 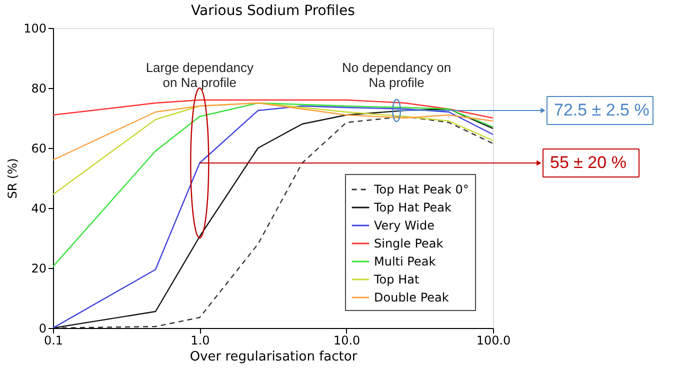 I want to click on x-tick-label: 1.0, so click(x=200, y=341).